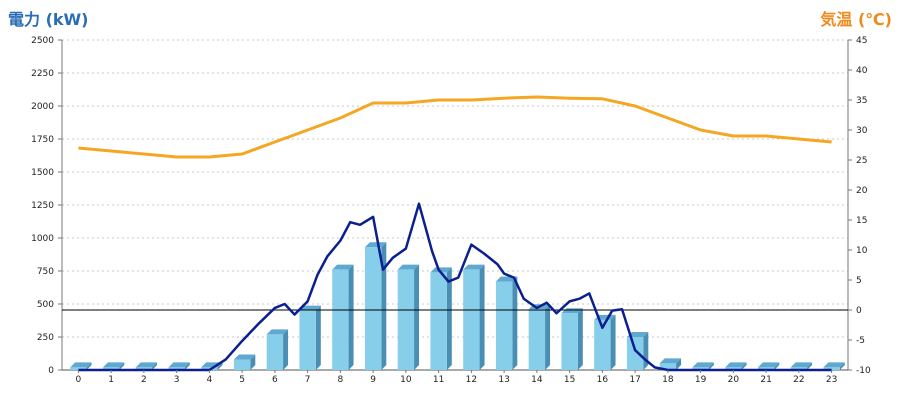 Image resolution: width=900 pixels, height=404 pixels. Describe the element at coordinates (42, 206) in the screenshot. I see `left-tick-label: 1250` at that location.